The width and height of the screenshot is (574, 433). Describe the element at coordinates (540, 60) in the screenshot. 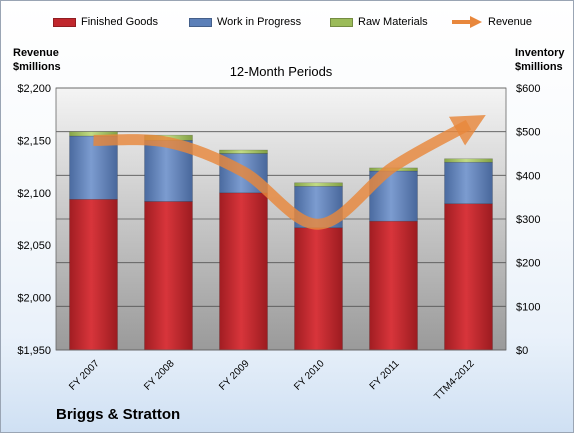

I see `right-axis-title: Inventory $millions` at that location.